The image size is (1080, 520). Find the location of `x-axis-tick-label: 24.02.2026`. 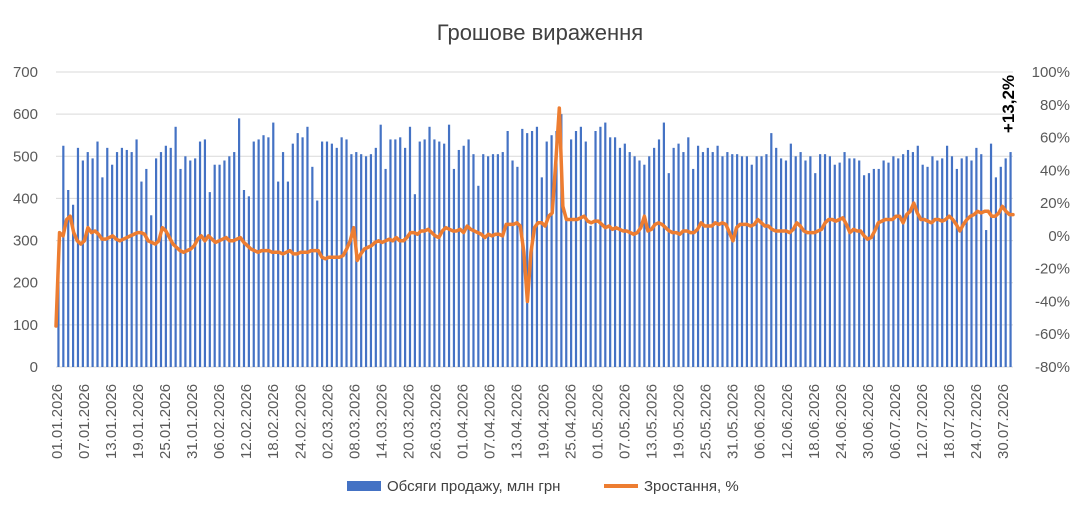

x-axis-tick-label: 24.02.2026 is located at coordinates (300, 421).